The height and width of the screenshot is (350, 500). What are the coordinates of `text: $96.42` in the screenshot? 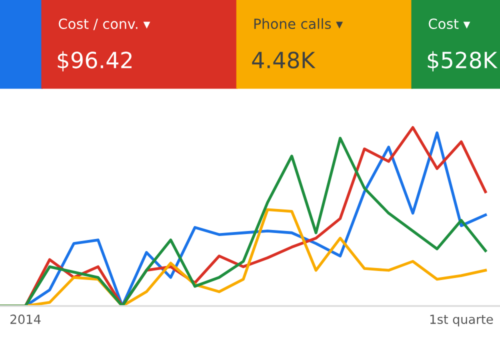 It's located at (95, 61).